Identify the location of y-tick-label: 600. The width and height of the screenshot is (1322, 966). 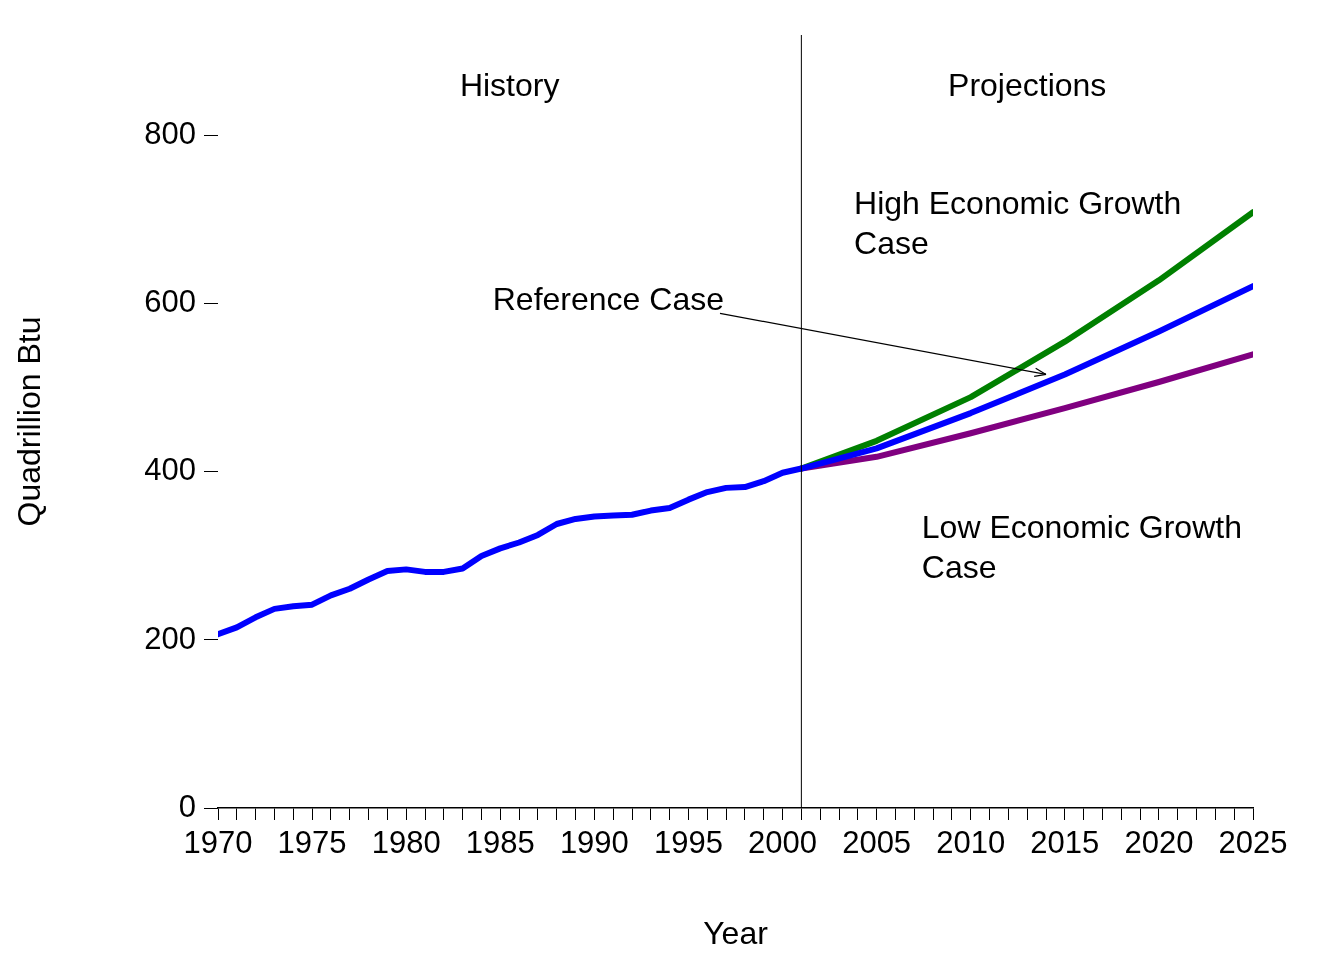
(170, 302).